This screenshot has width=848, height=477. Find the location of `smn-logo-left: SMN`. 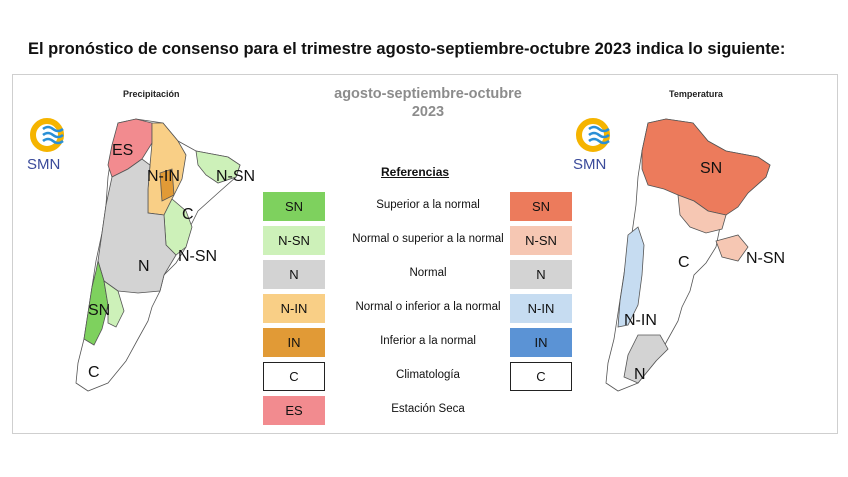

smn-logo-left: SMN is located at coordinates (45, 145).